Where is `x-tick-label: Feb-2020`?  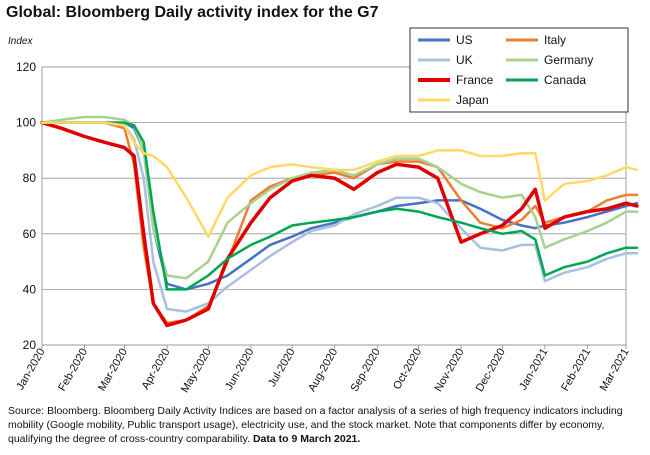 x-tick-label: Feb-2020 is located at coordinates (73, 370).